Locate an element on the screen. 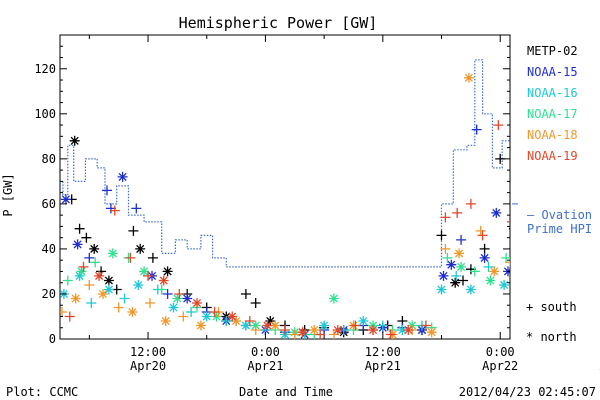 The width and height of the screenshot is (600, 400). legend-entry-noaa-19: NOAA-19 is located at coordinates (552, 156).